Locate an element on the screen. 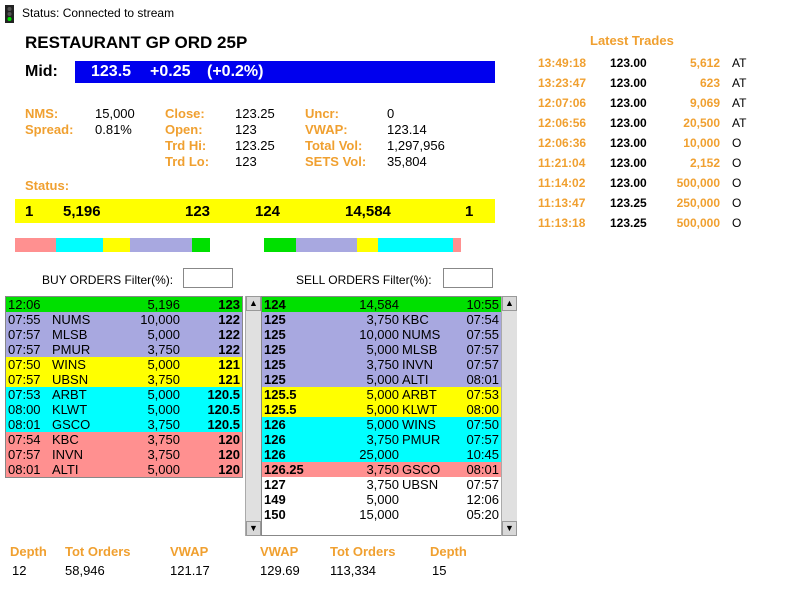 This screenshot has width=812, height=593. trade-low-value: 123 is located at coordinates (246, 161).